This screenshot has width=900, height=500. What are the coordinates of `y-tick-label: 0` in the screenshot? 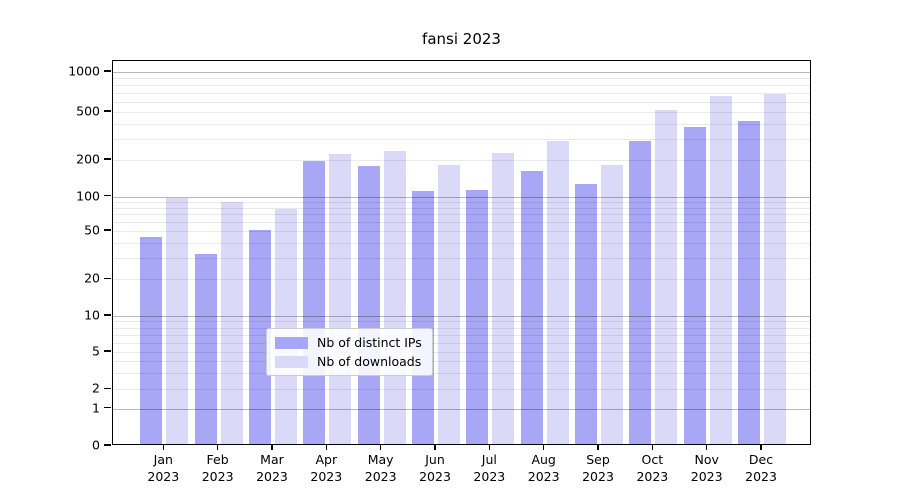 It's located at (96, 445).